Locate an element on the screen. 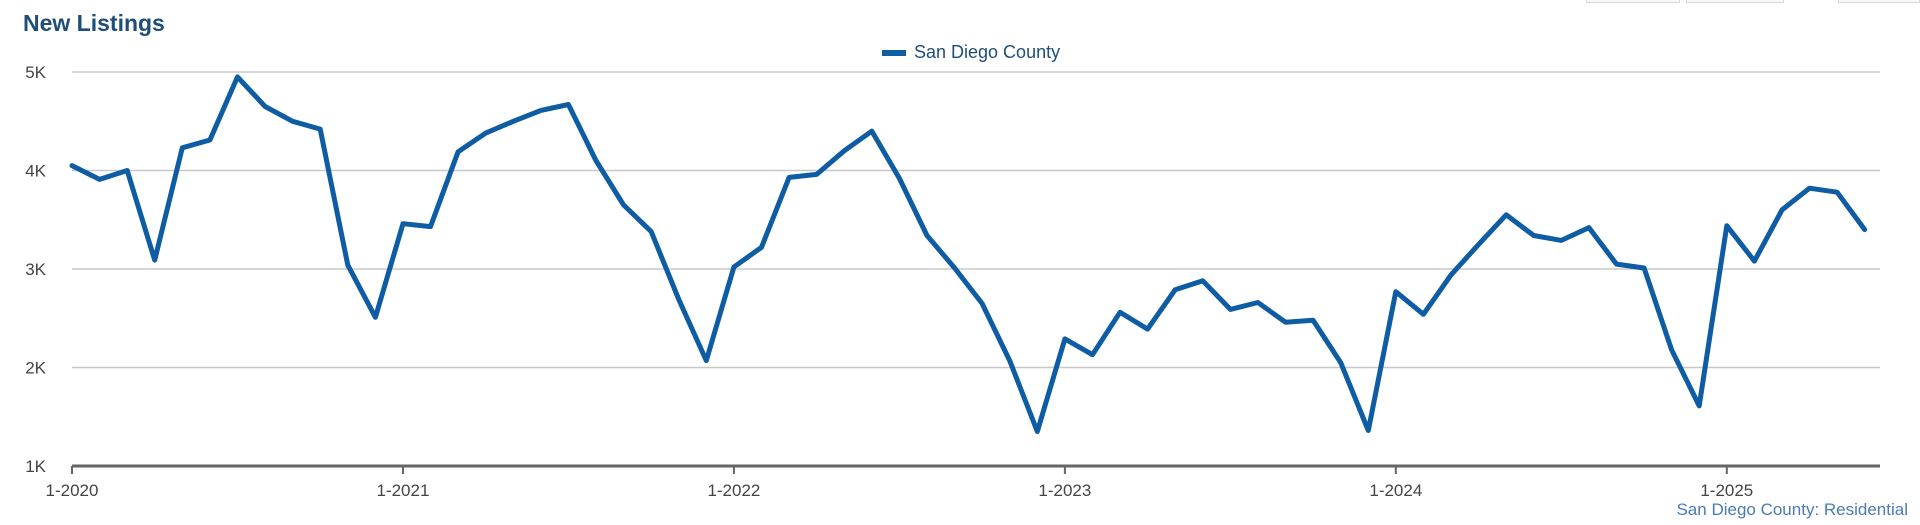 This screenshot has height=525, width=1920. x-tick-label: 1-2025 is located at coordinates (1726, 490).